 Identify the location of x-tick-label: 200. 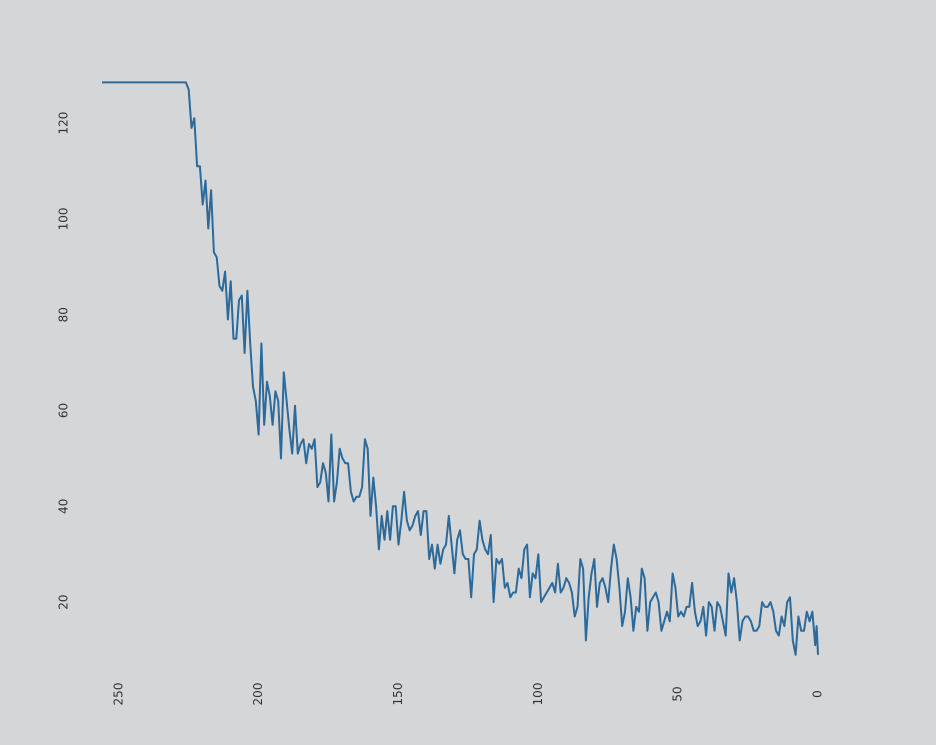
(258, 694).